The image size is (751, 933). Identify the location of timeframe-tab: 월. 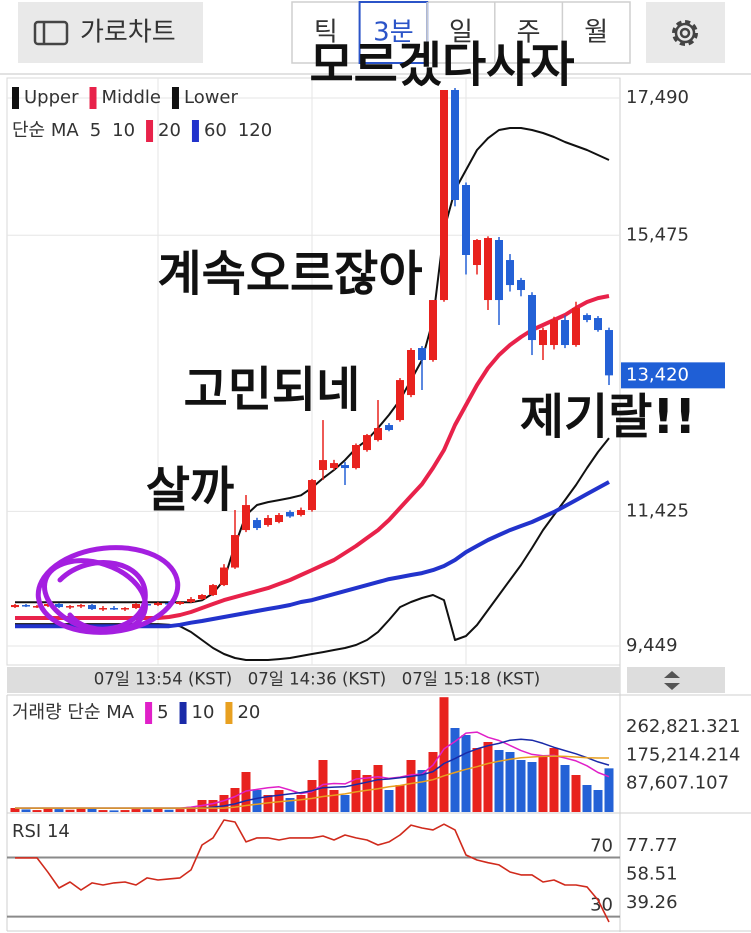
(596, 33).